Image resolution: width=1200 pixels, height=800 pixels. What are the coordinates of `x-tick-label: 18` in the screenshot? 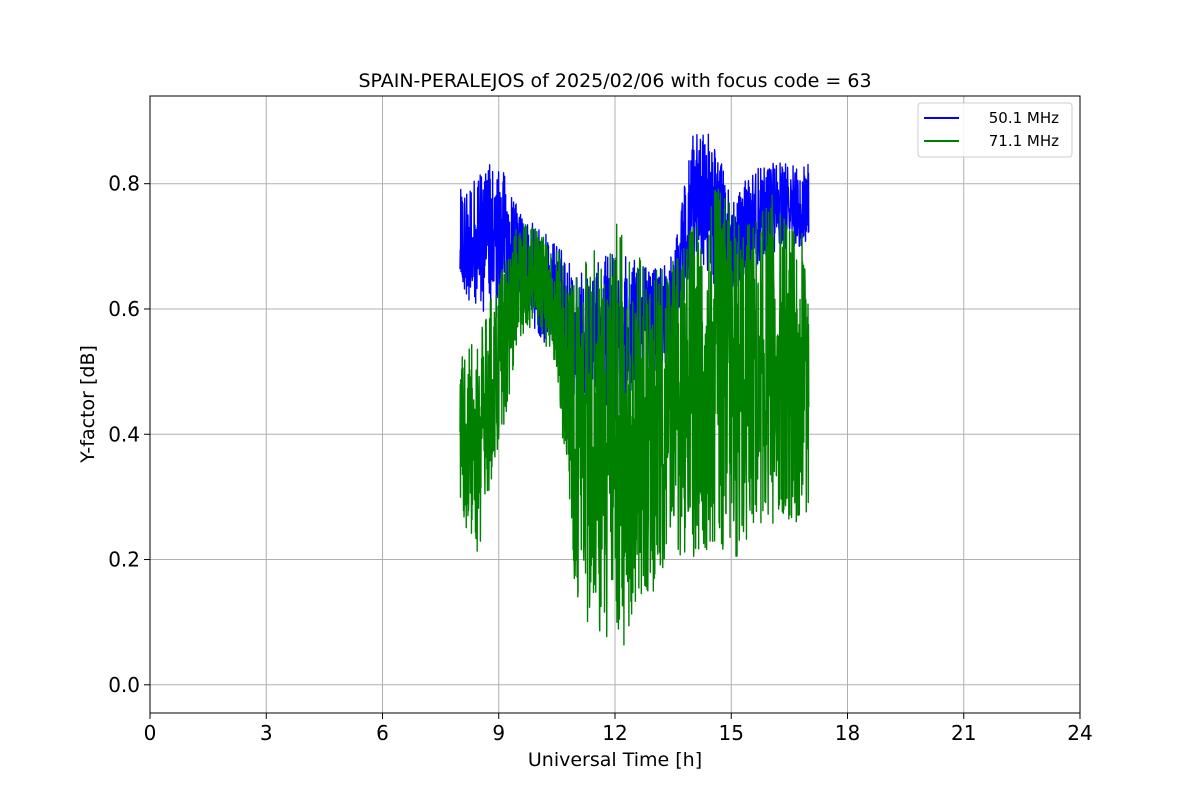 It's located at (847, 733).